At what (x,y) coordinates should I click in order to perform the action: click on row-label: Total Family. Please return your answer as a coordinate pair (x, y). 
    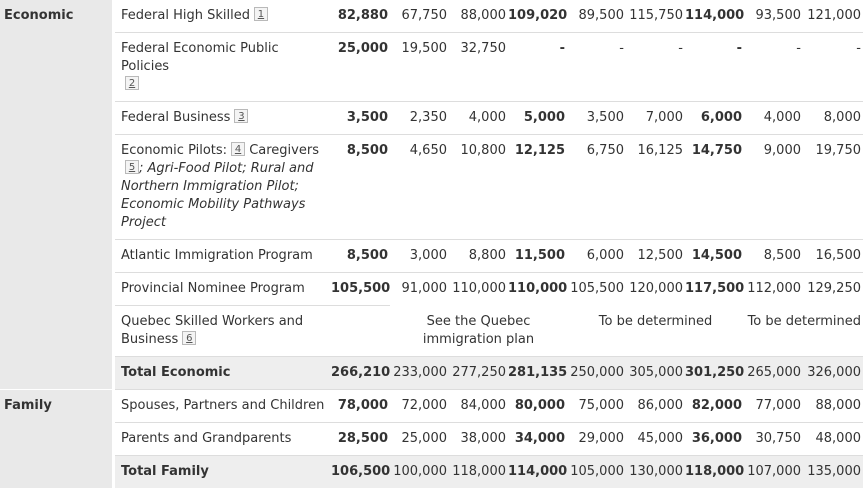
    Looking at the image, I should click on (223, 472).